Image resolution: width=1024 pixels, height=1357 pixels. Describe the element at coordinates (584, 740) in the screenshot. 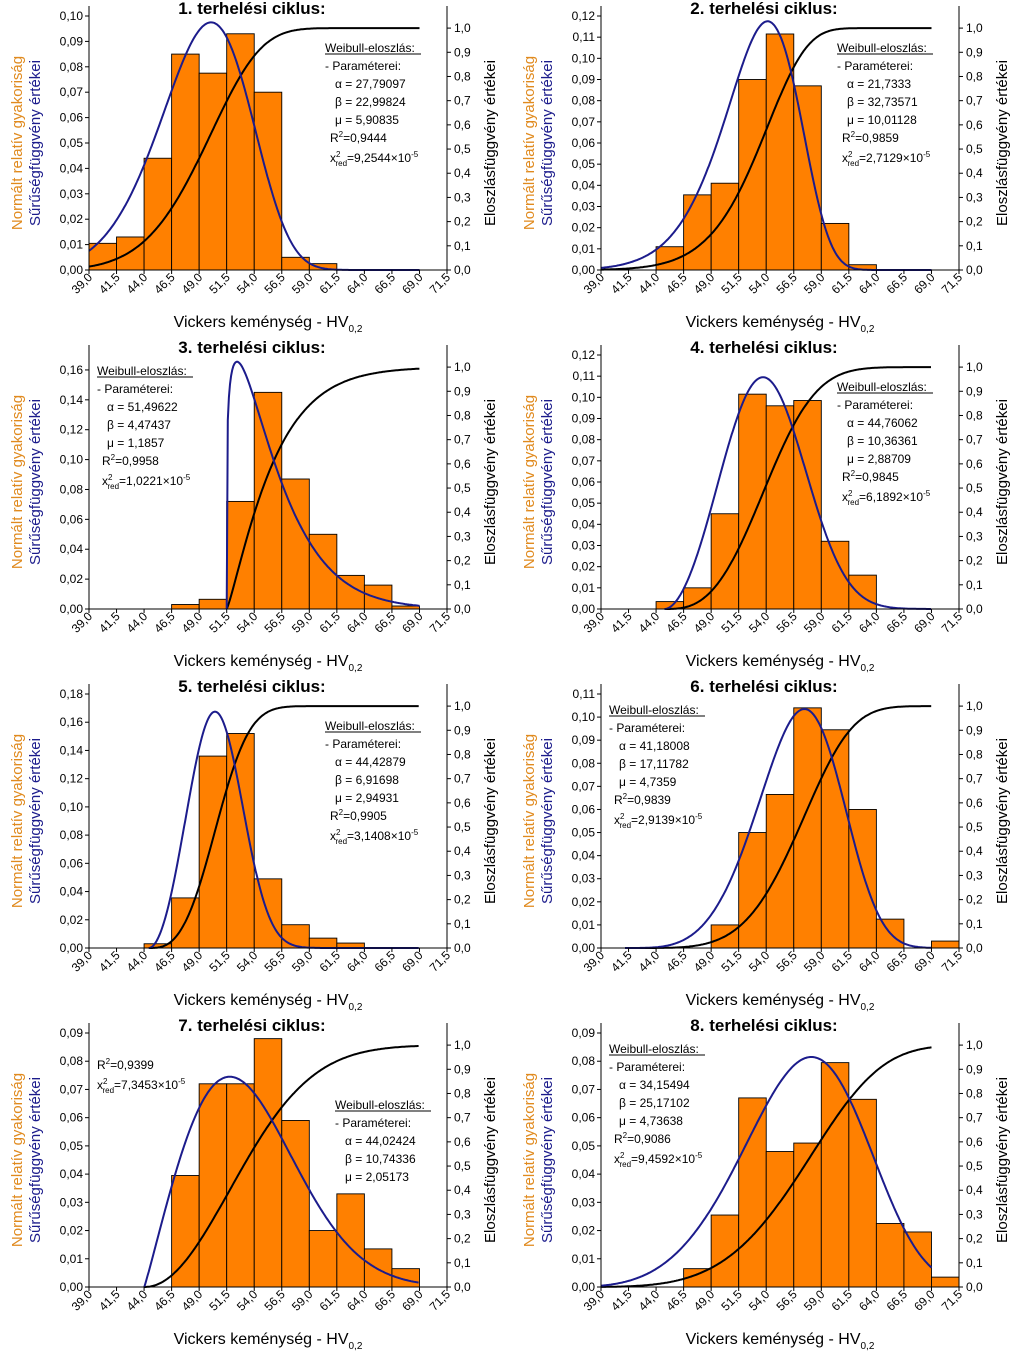

I see `y-tick-label: 0,09` at that location.